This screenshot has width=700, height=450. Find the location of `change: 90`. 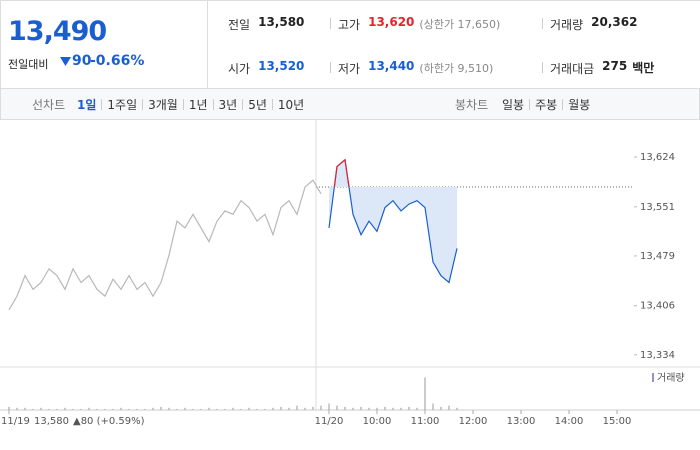

change: 90 is located at coordinates (82, 61).